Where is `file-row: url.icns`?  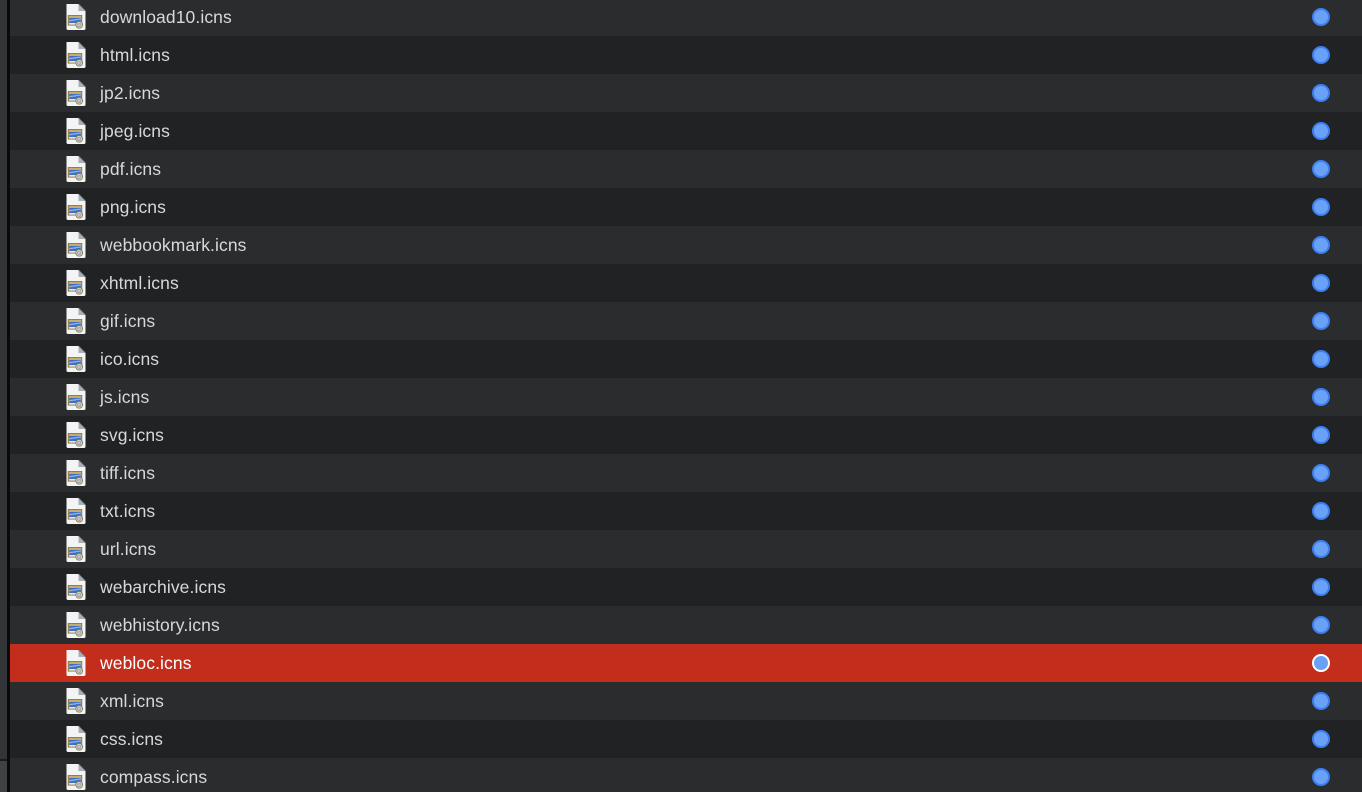
file-row: url.icns is located at coordinates (686, 549).